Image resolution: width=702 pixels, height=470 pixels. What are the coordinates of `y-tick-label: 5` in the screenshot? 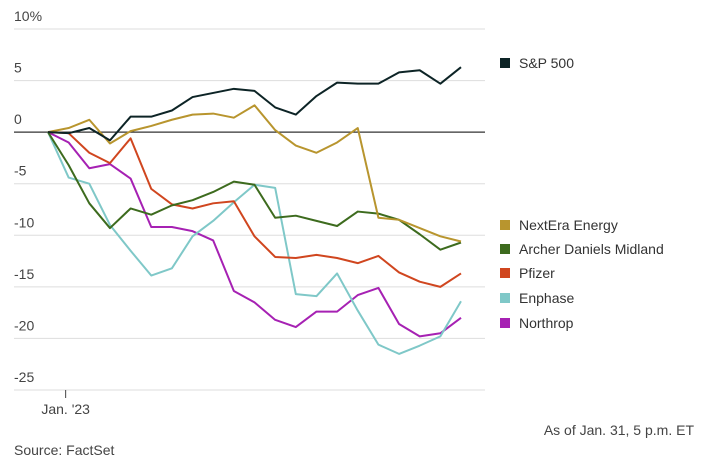 It's located at (18, 68).